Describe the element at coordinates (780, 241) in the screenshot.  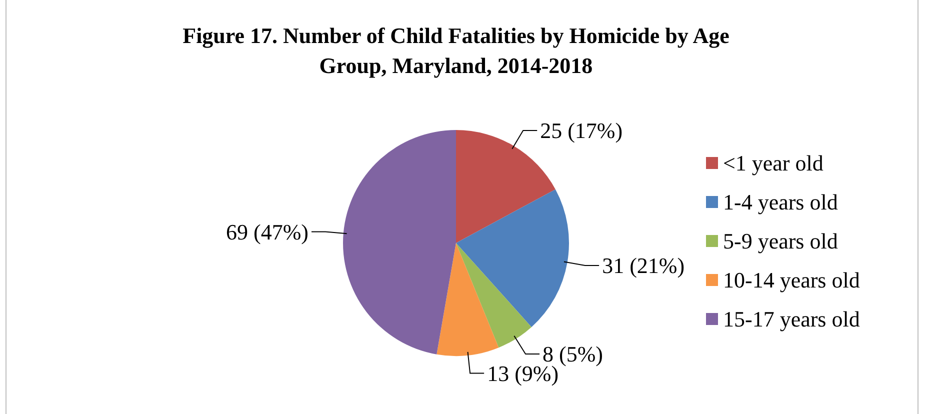
I see `legend-label: 5-9 years old` at that location.